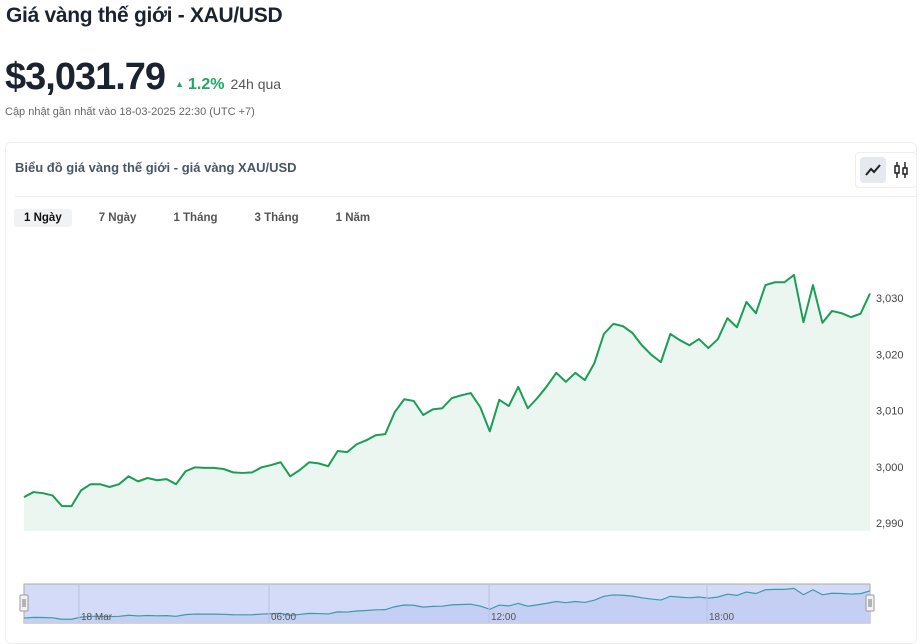  What do you see at coordinates (144, 15) in the screenshot?
I see `page-title: Giá vàng thế giới - XAU/USD` at bounding box center [144, 15].